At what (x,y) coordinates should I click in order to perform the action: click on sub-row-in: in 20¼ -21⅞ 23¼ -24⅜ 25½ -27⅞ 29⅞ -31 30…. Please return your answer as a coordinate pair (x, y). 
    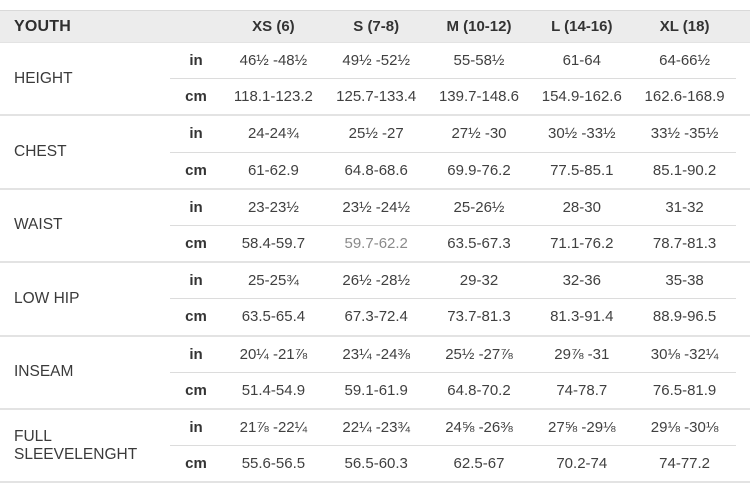
    Looking at the image, I should click on (453, 354).